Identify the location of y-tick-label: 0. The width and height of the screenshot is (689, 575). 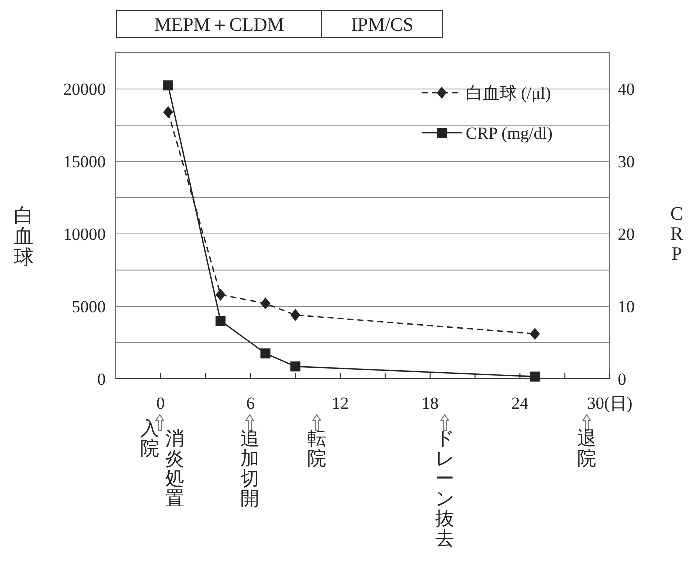
(102, 379).